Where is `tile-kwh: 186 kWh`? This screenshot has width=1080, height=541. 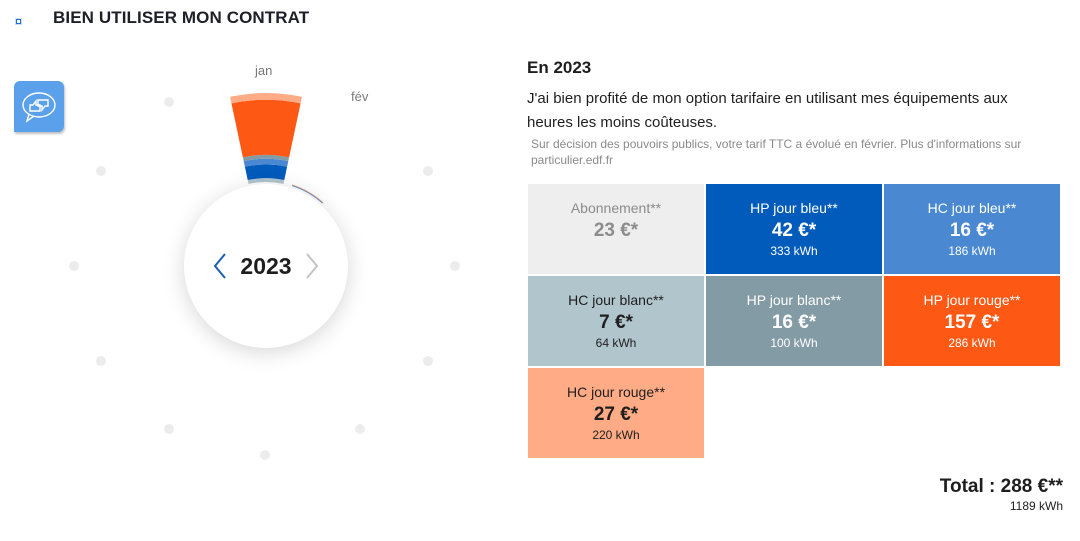 tile-kwh: 186 kWh is located at coordinates (972, 251).